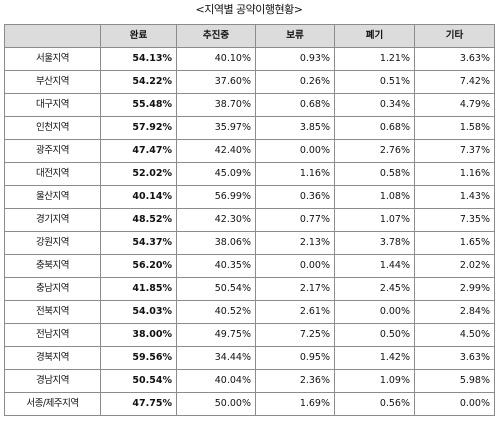 The width and height of the screenshot is (498, 424). Describe the element at coordinates (52, 335) in the screenshot. I see `region-cell: 전남지역` at that location.